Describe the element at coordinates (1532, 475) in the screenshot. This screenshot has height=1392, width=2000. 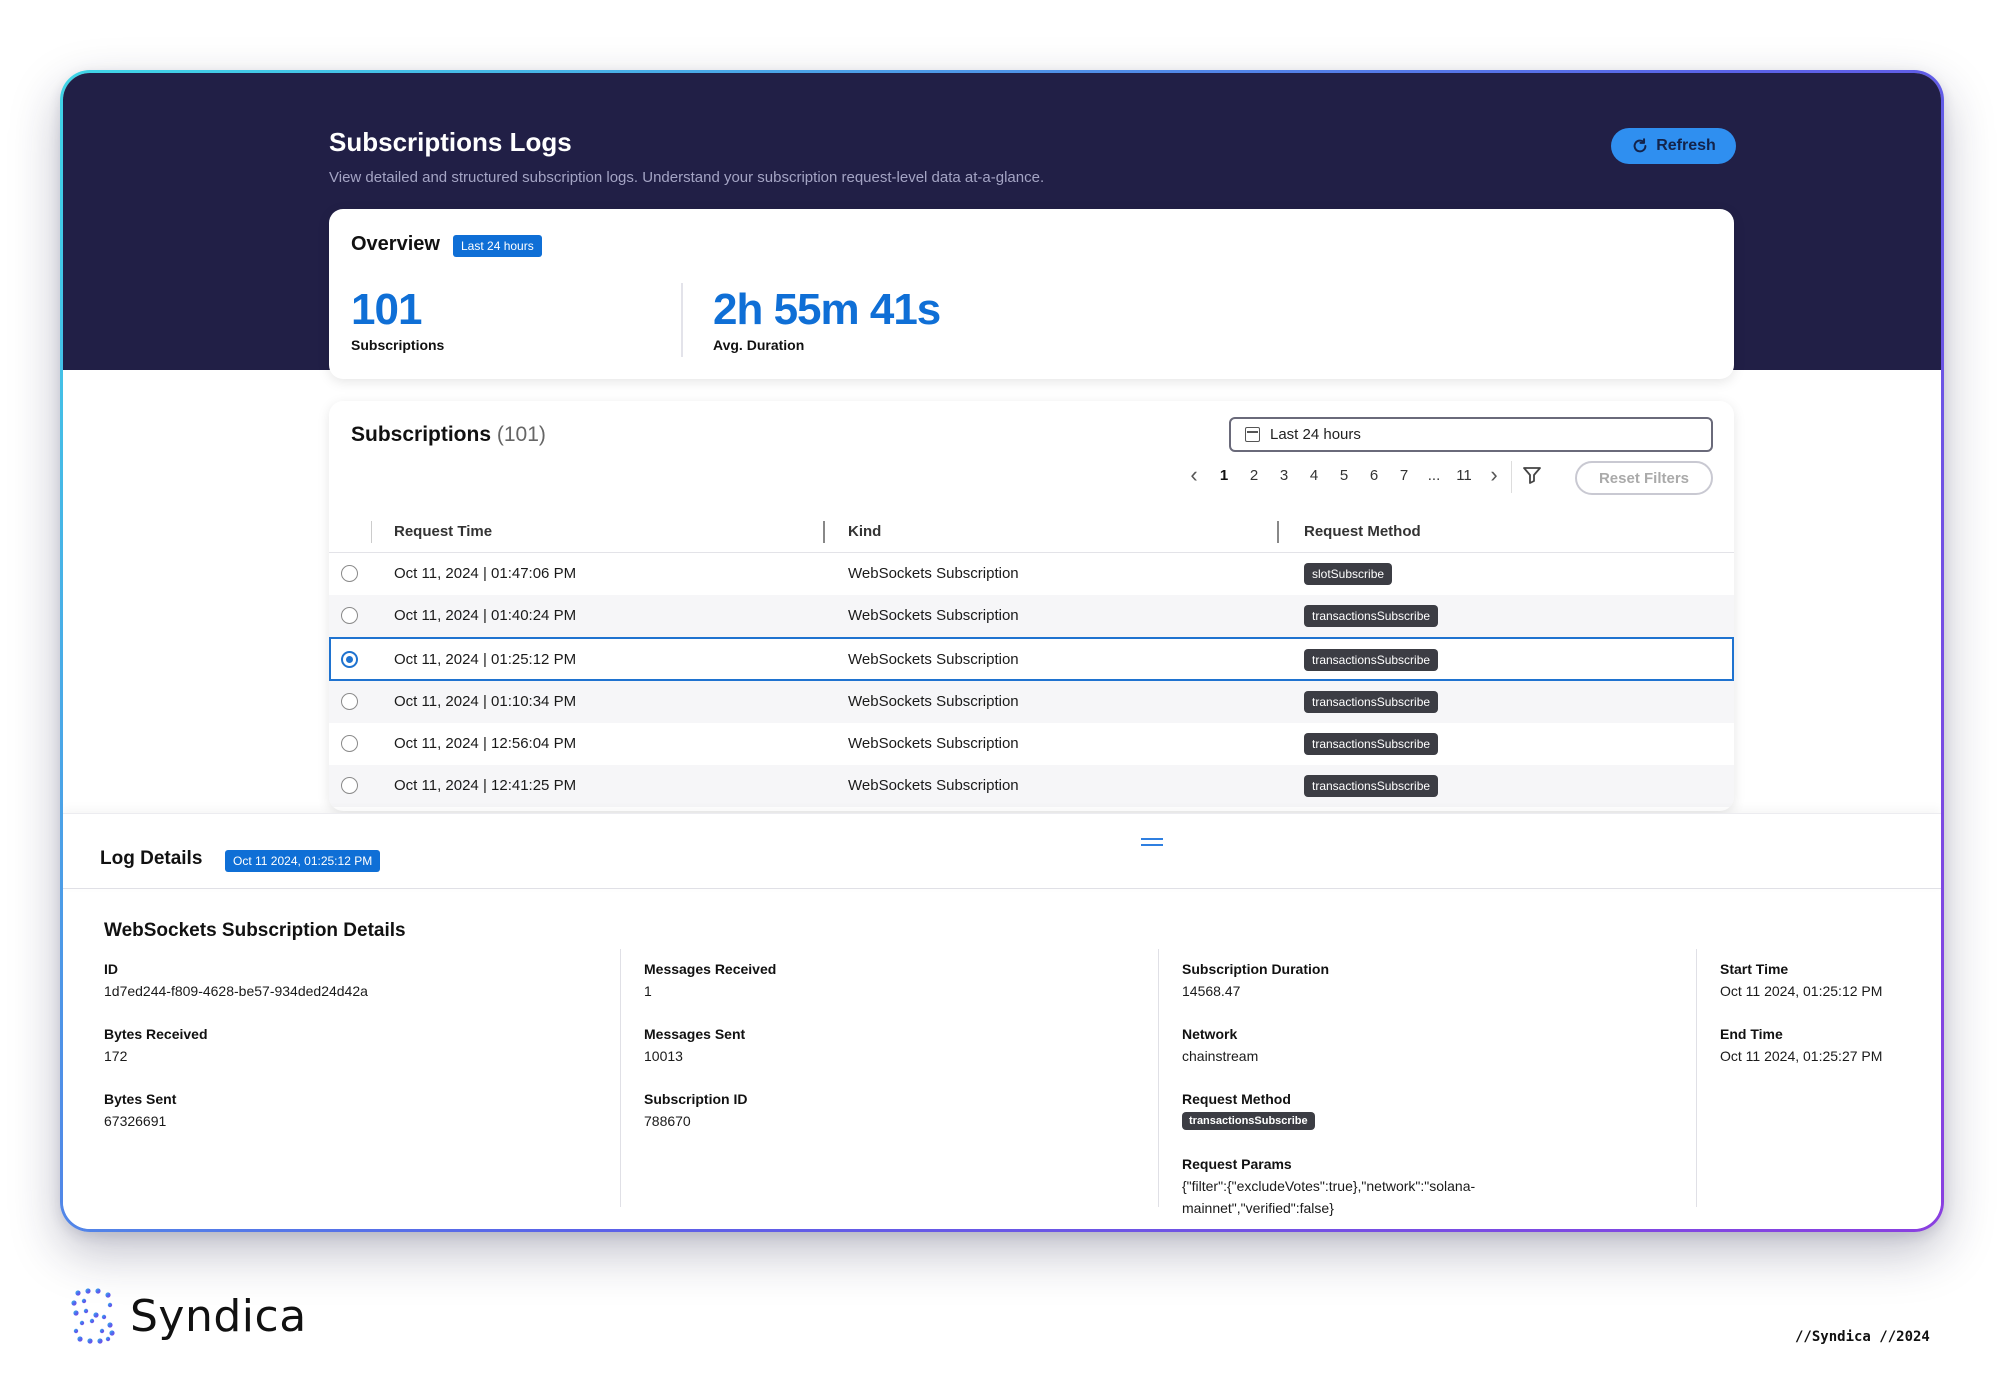
I see `filter-icon` at that location.